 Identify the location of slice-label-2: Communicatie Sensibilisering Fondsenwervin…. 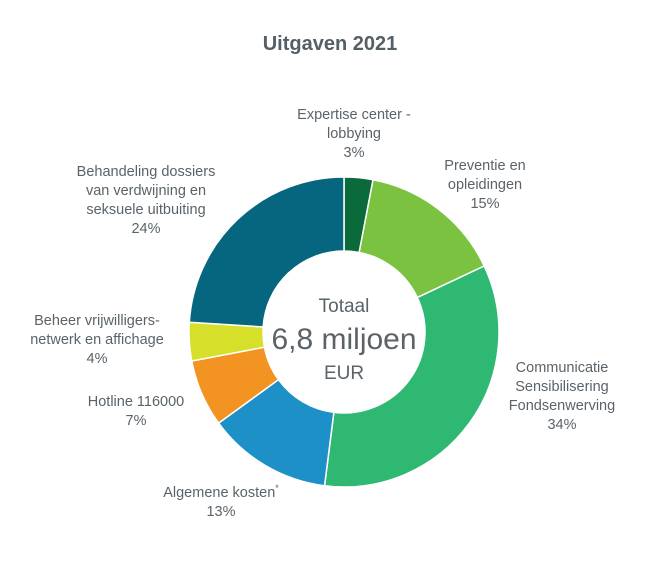
(562, 396).